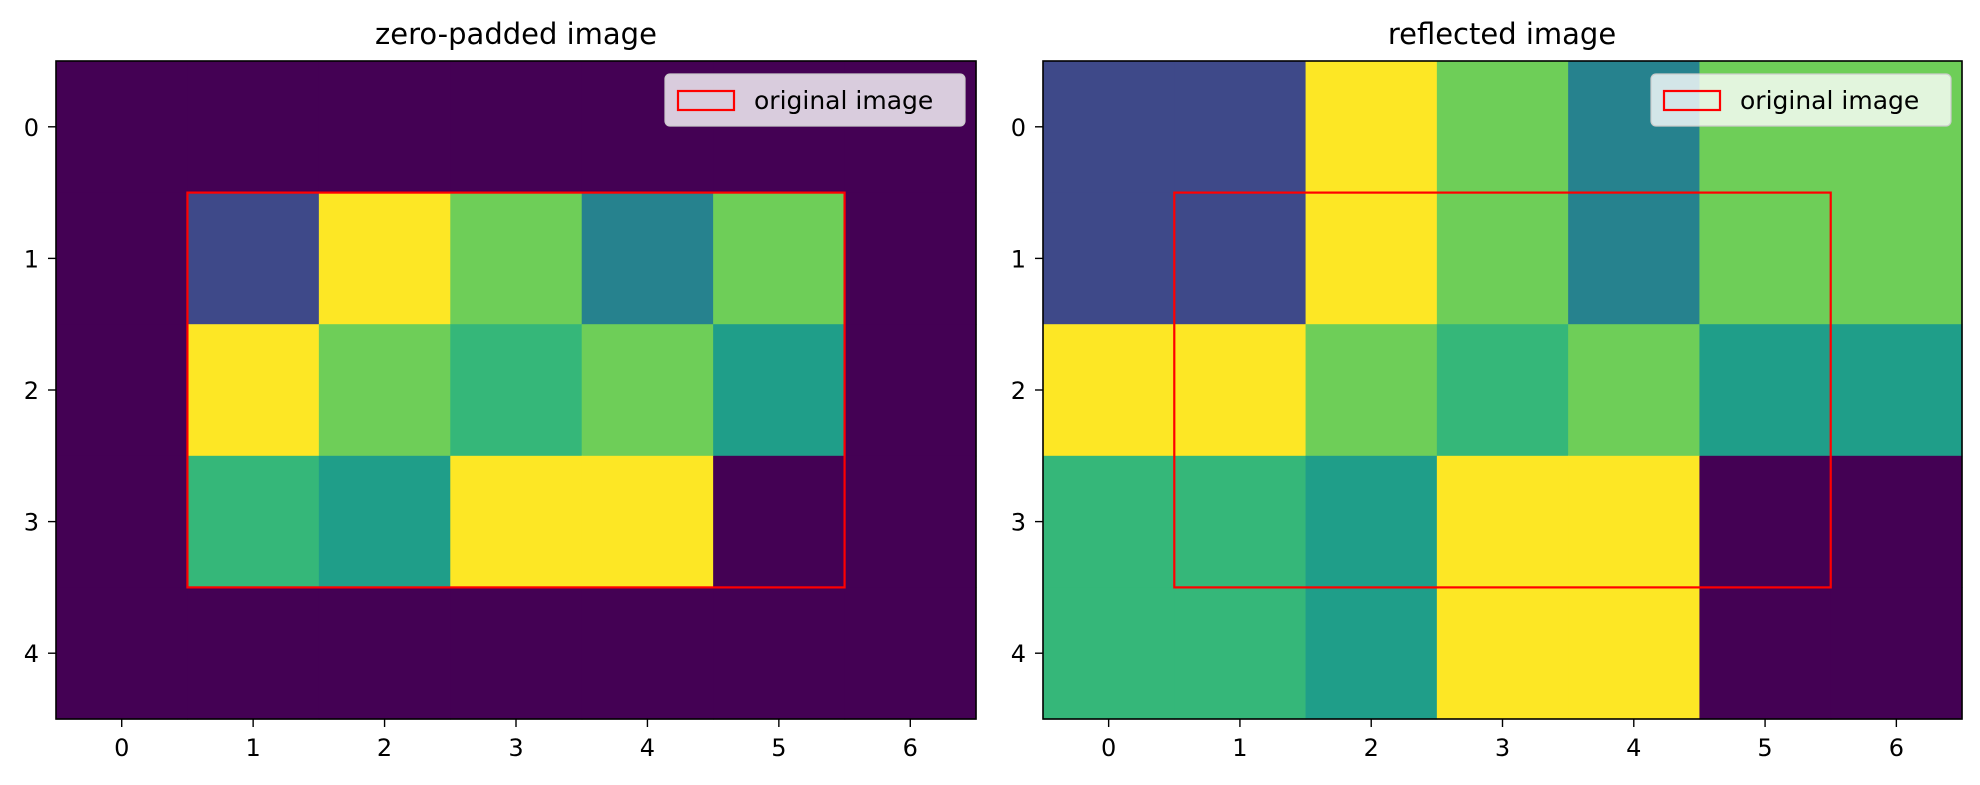  What do you see at coordinates (1764, 748) in the screenshot?
I see `x-tick-label: 5` at bounding box center [1764, 748].